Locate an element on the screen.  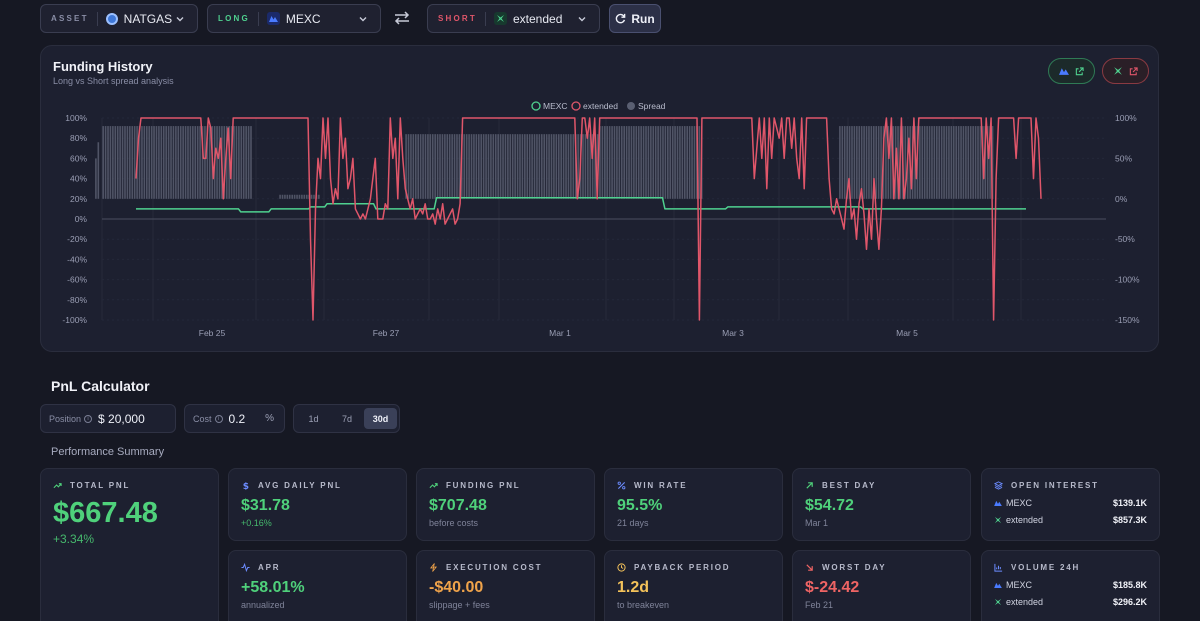
lightning-icon is located at coordinates (433, 567).